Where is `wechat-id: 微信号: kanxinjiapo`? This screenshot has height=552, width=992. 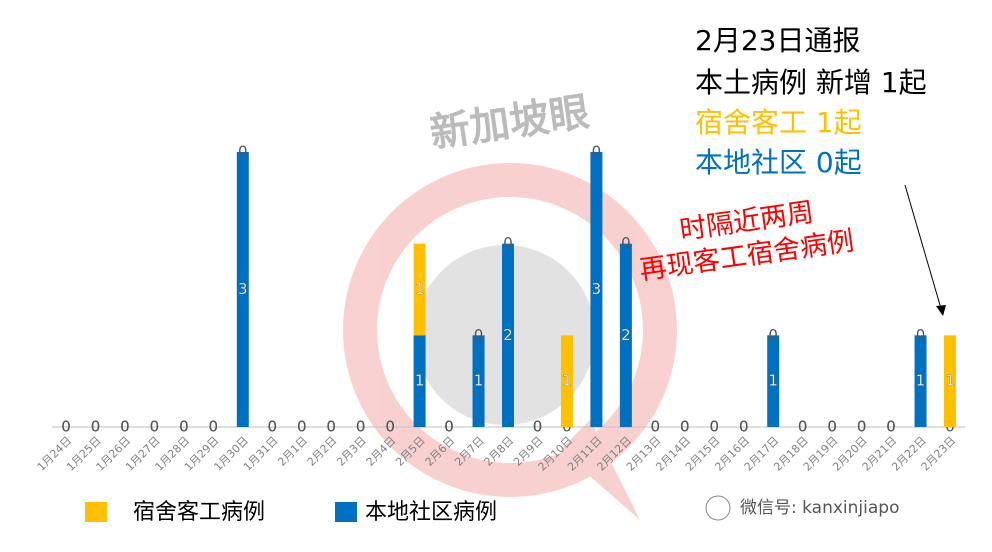
wechat-id: 微信号: kanxinjiapo is located at coordinates (819, 508).